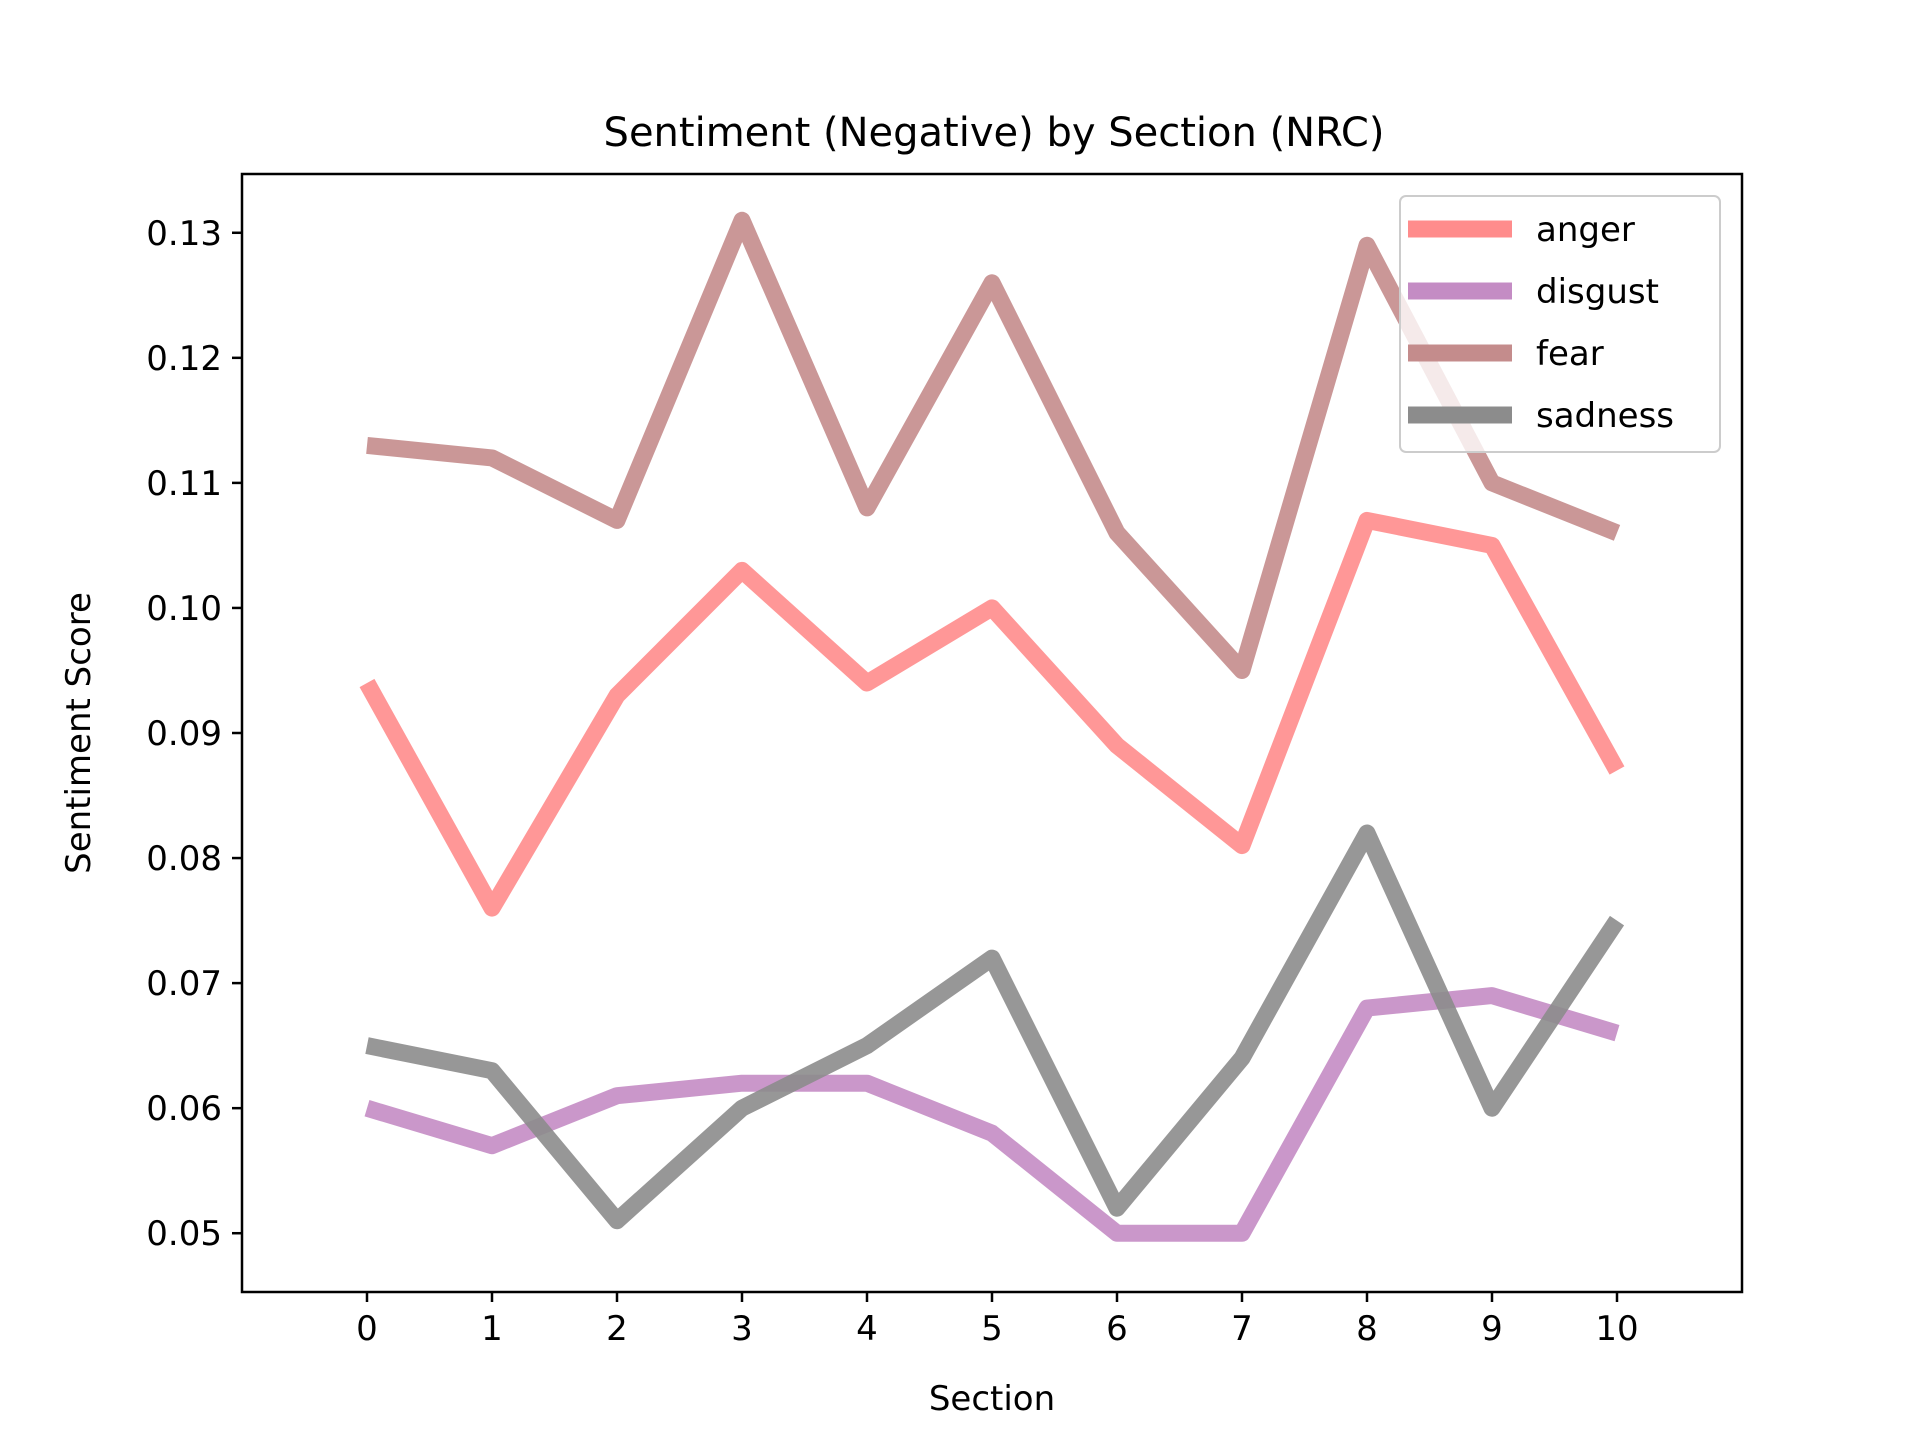 The height and width of the screenshot is (1440, 1920). Describe the element at coordinates (1492, 1329) in the screenshot. I see `x-tick-label: 9` at that location.